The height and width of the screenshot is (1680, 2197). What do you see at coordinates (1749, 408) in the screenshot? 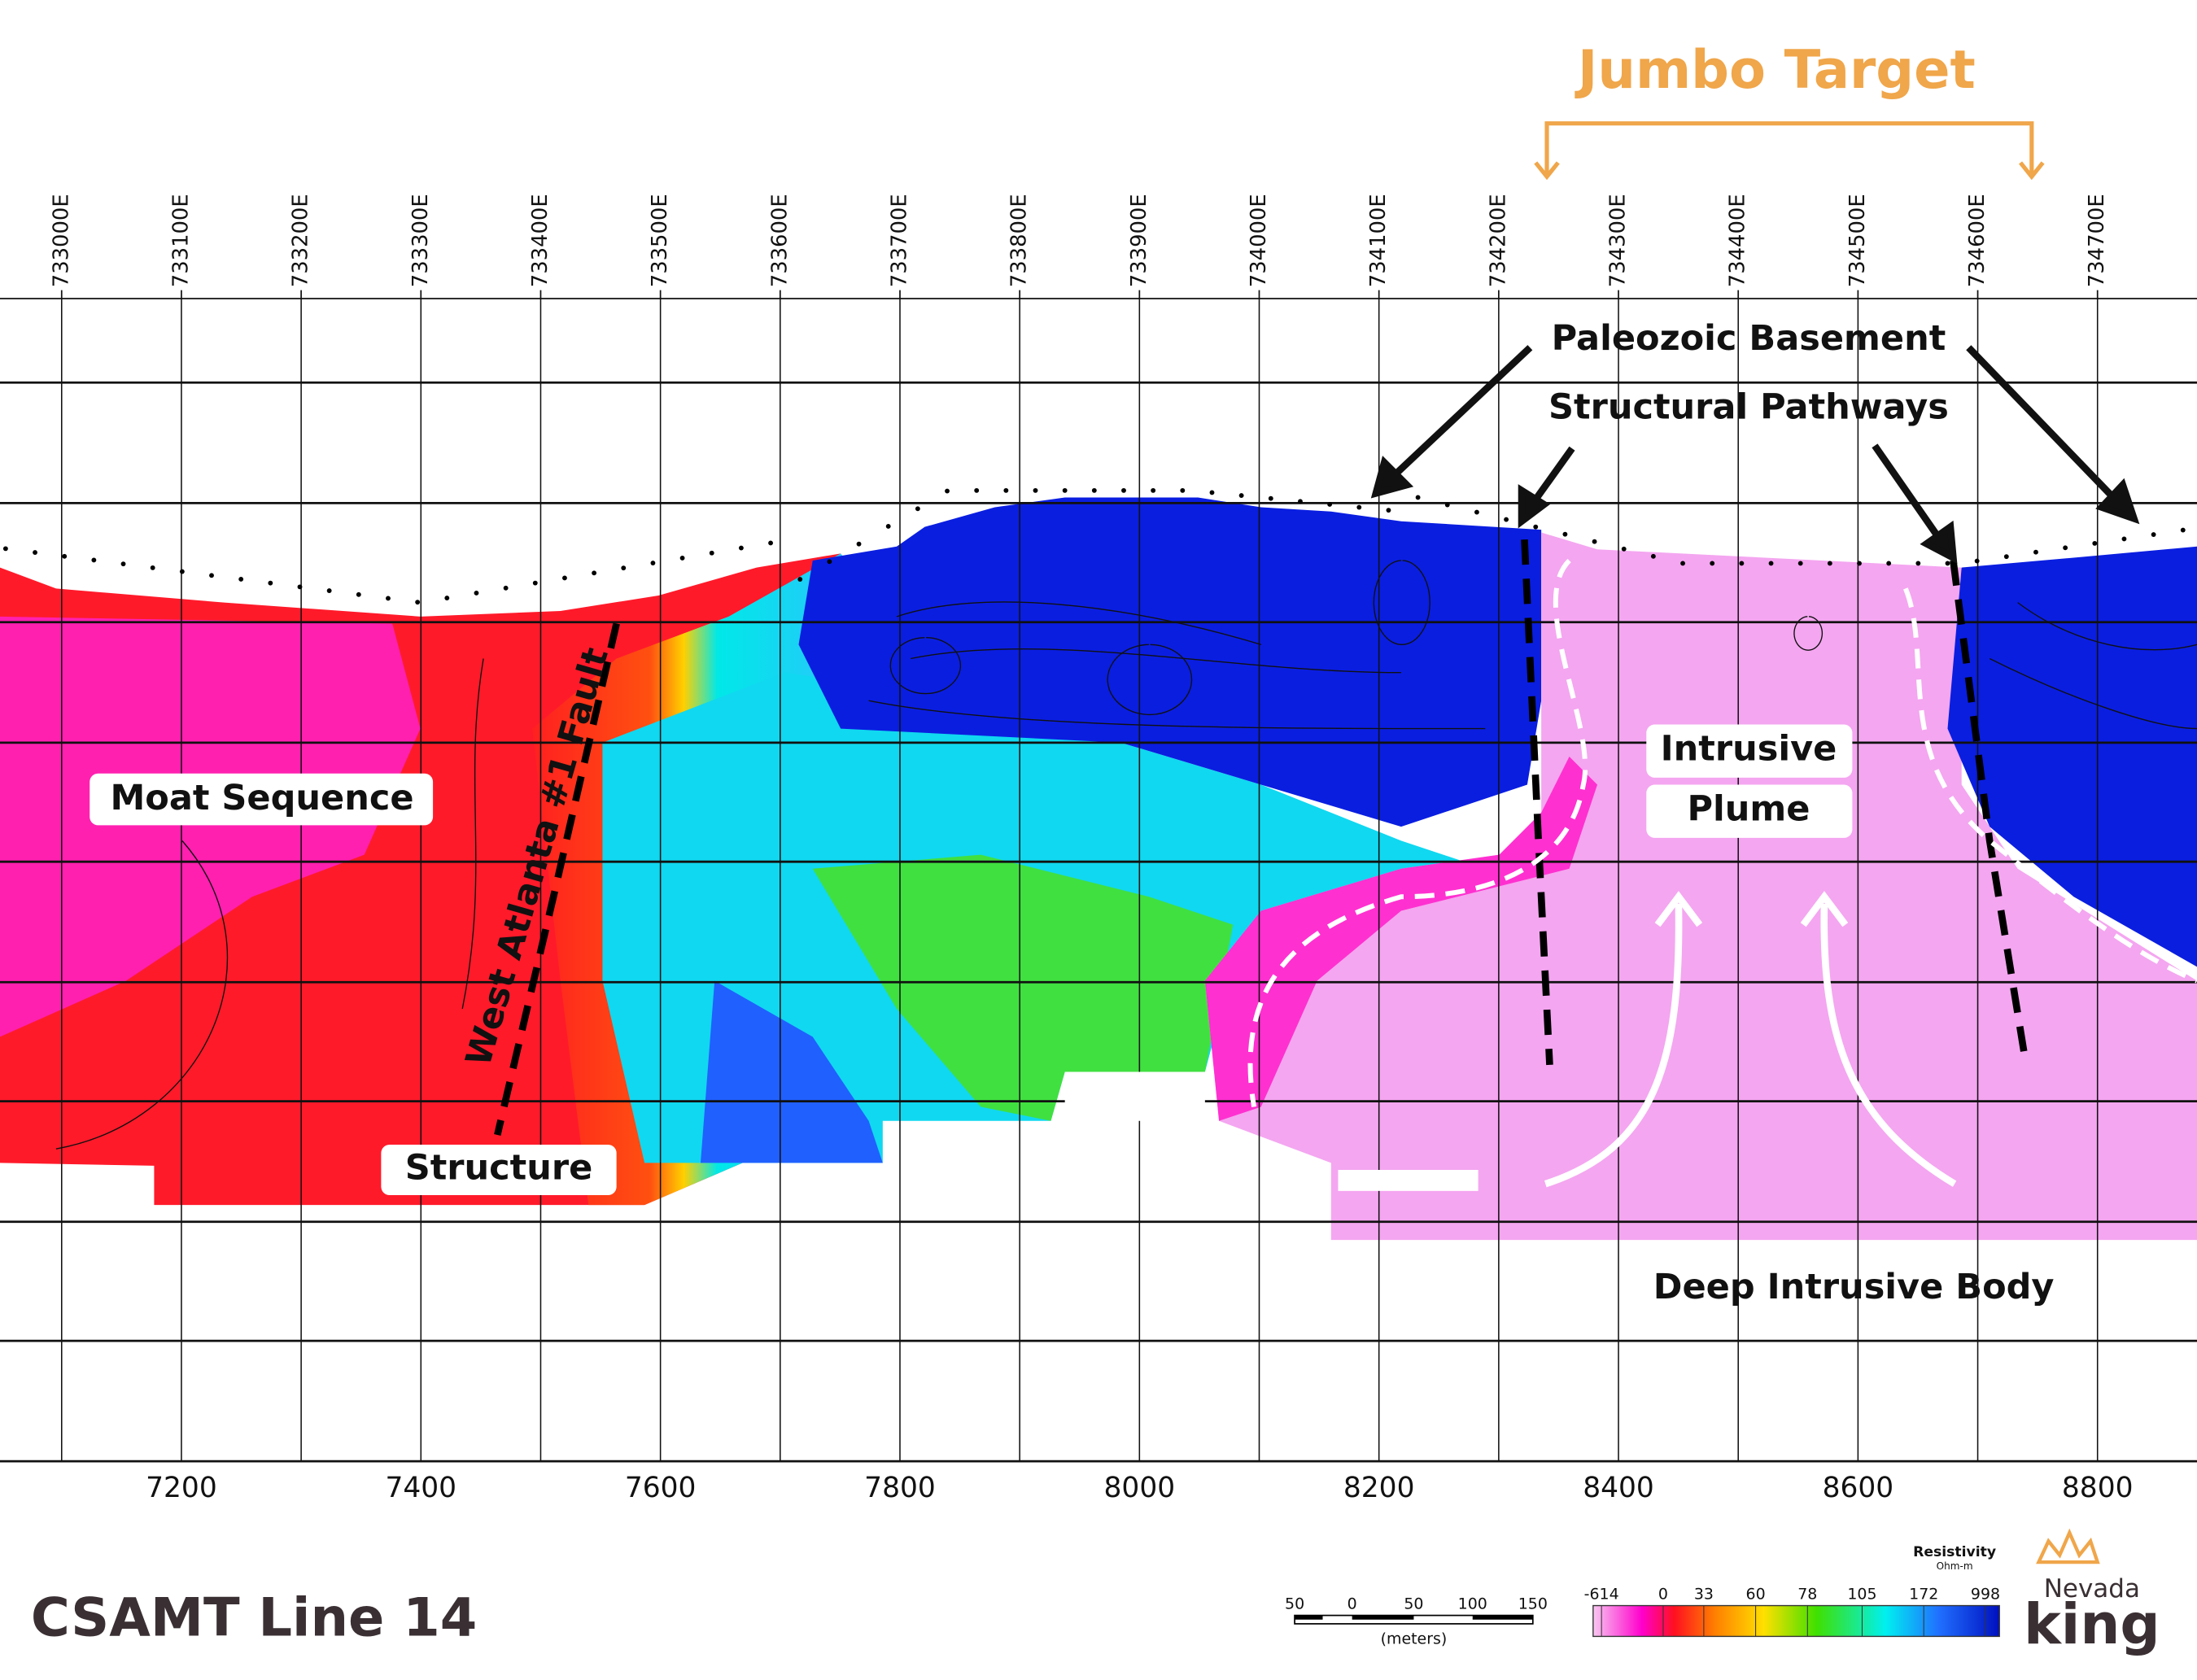
I see `annotation: Structural Pathways` at bounding box center [1749, 408].